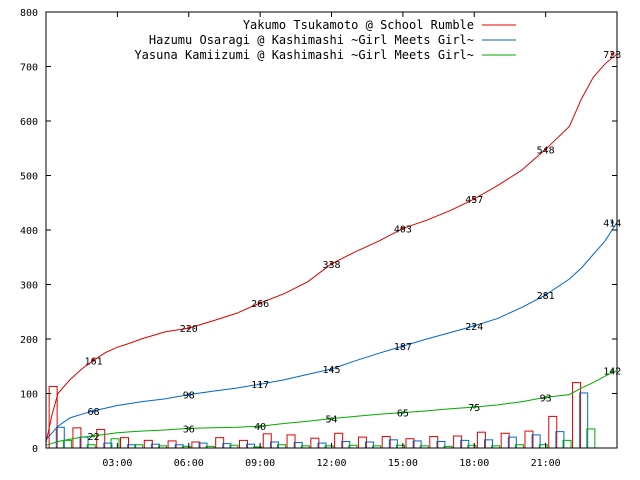 This screenshot has width=640, height=480. I want to click on series-2-data-label: 281, so click(546, 296).